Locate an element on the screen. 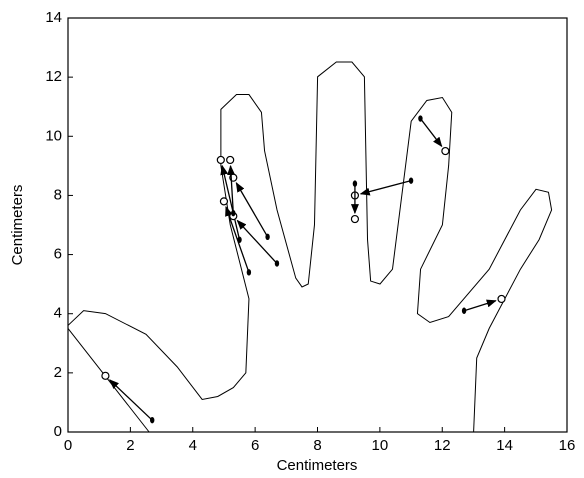 The width and height of the screenshot is (584, 478). y-tick-label: 4 is located at coordinates (58, 313).